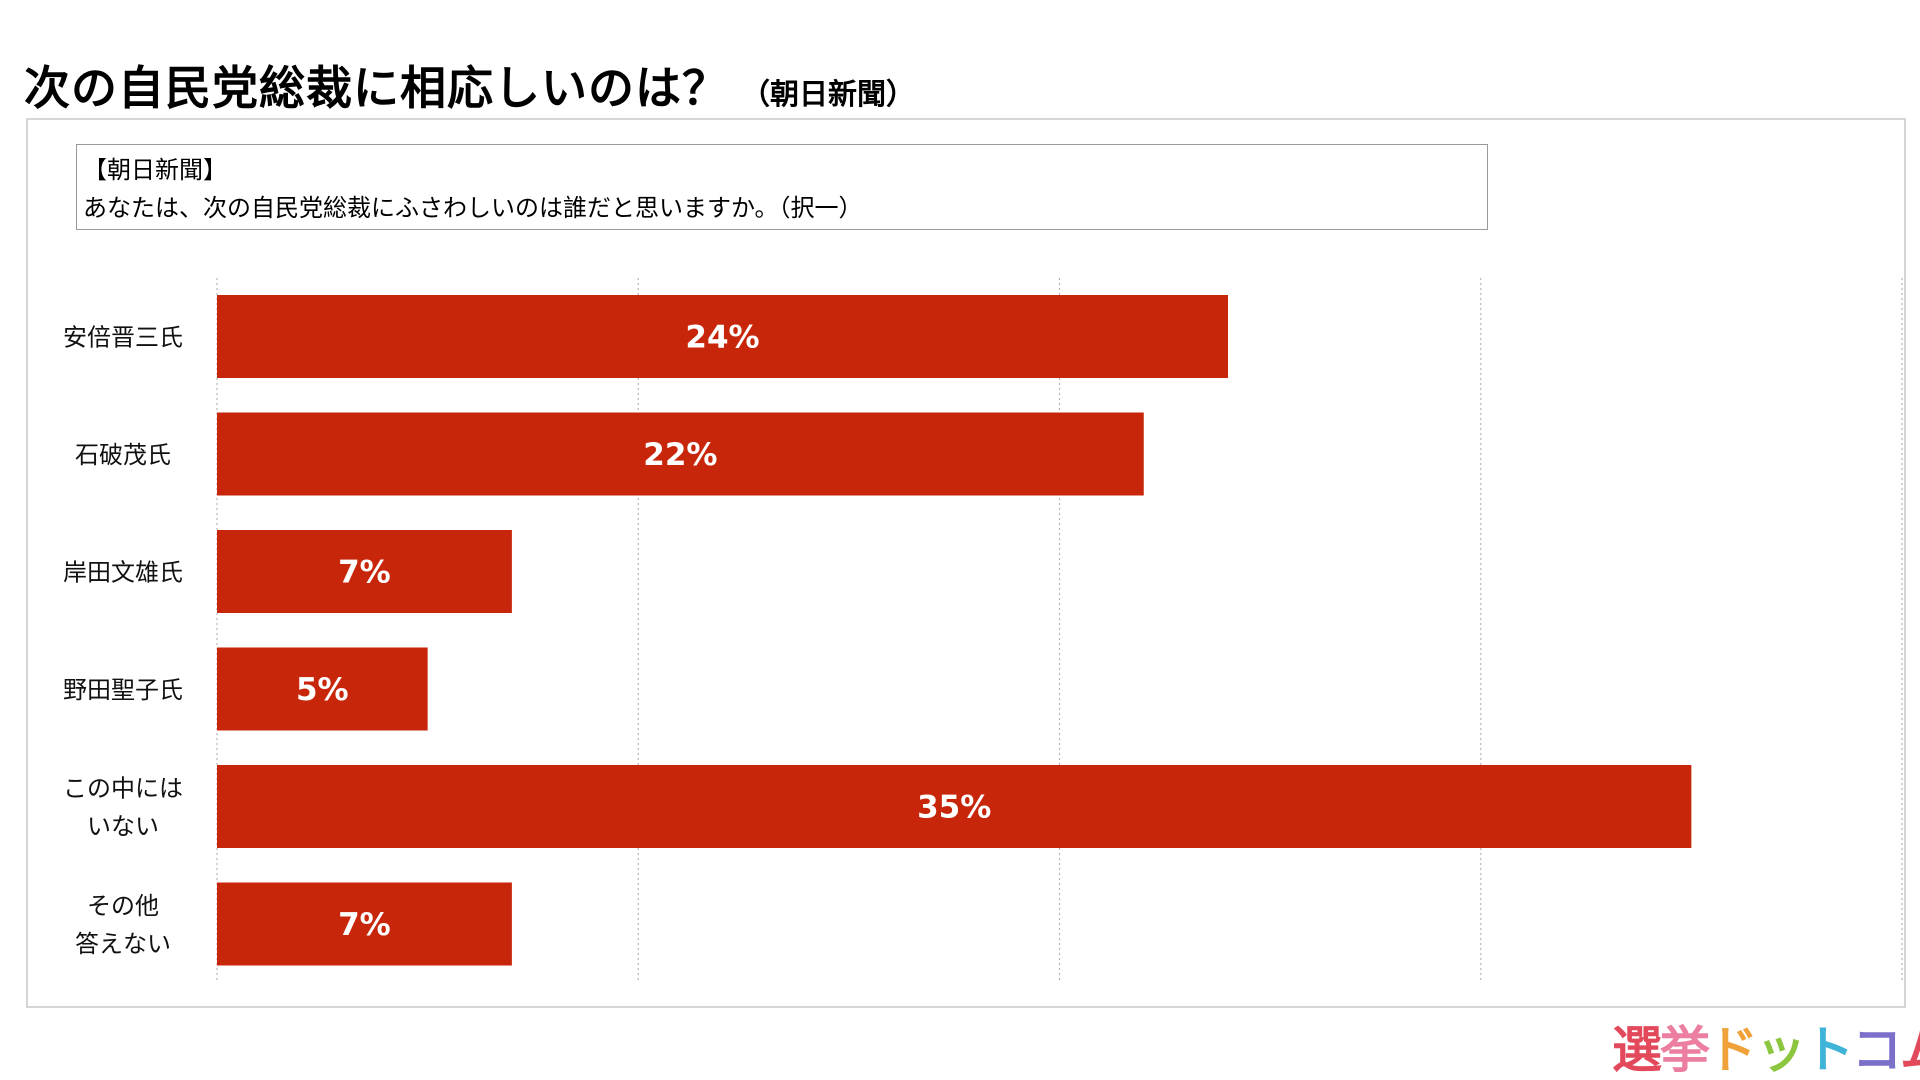 The width and height of the screenshot is (1920, 1080). Describe the element at coordinates (123, 944) in the screenshot. I see `category-label: 答えない` at that location.